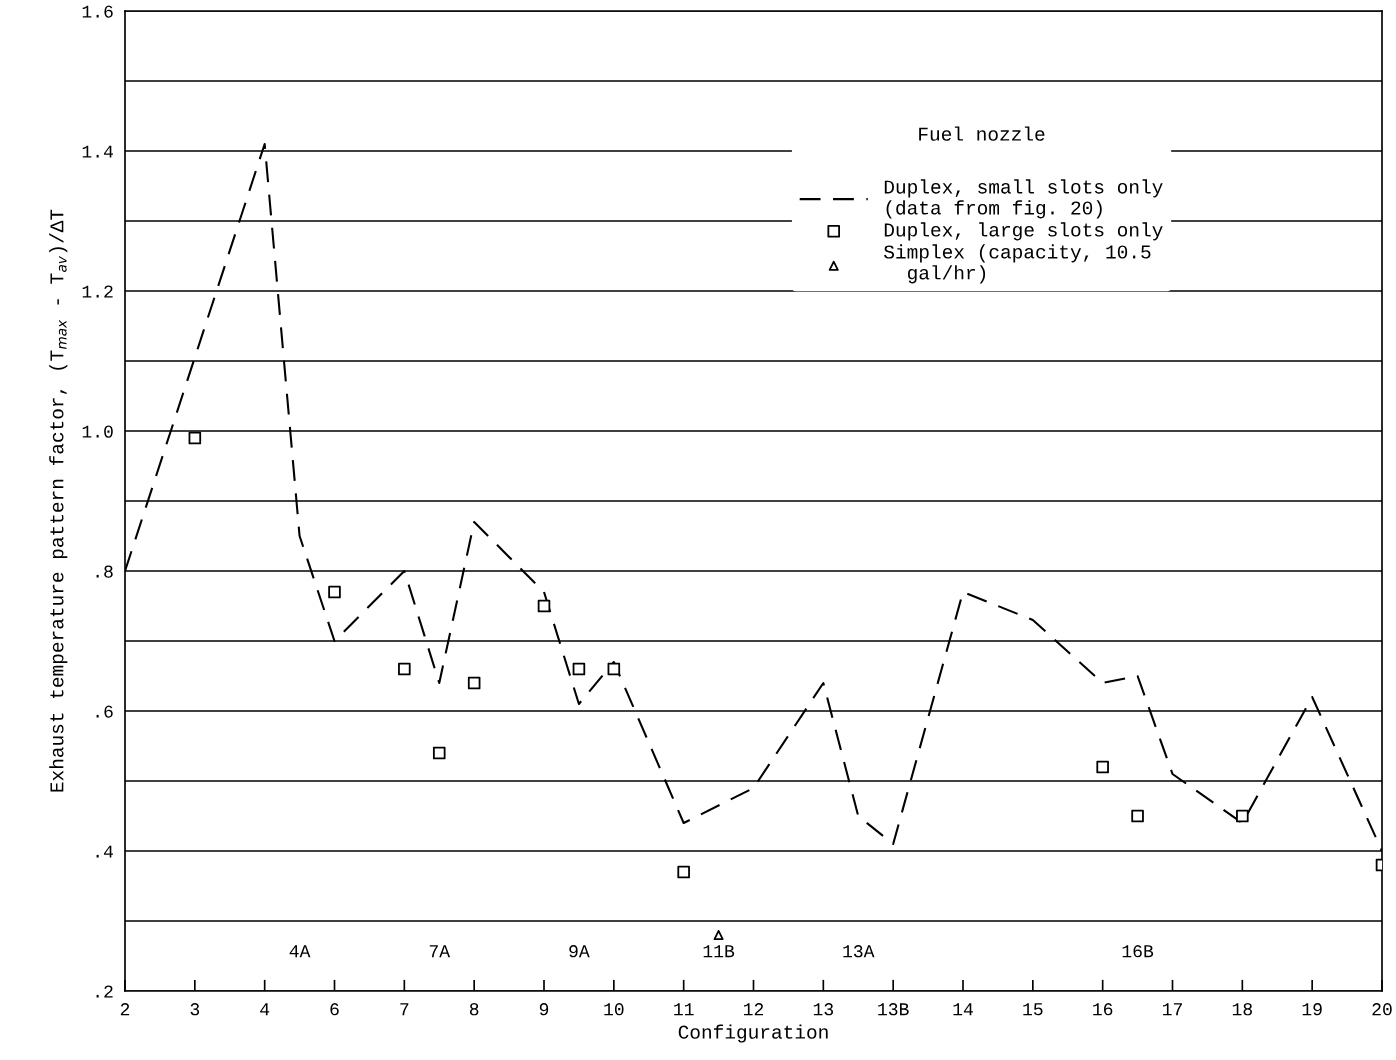 The image size is (1396, 1060). Describe the element at coordinates (58, 500) in the screenshot. I see `y-axis-title: Exhaust temperature pattern factor, (T$_{max}$ - T$_{av}$)/ΔT` at that location.